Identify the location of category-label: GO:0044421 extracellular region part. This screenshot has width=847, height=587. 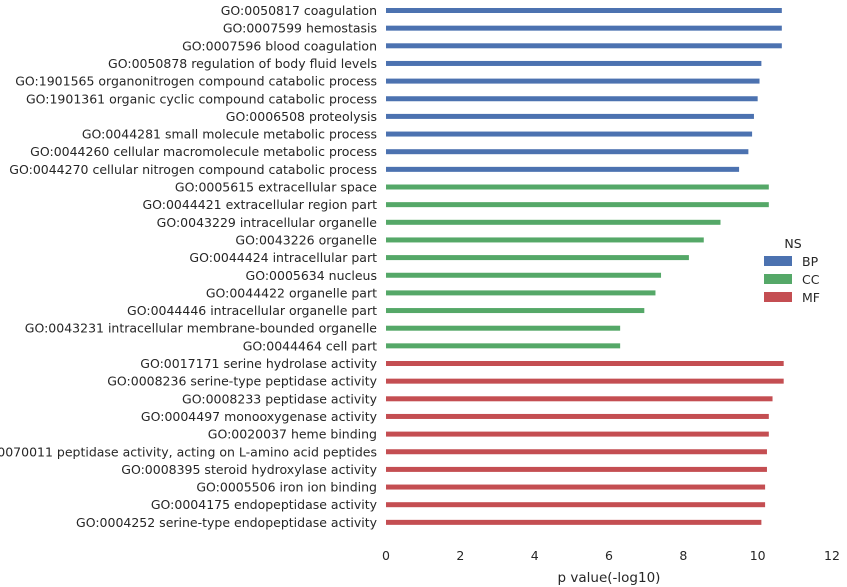
(259, 204).